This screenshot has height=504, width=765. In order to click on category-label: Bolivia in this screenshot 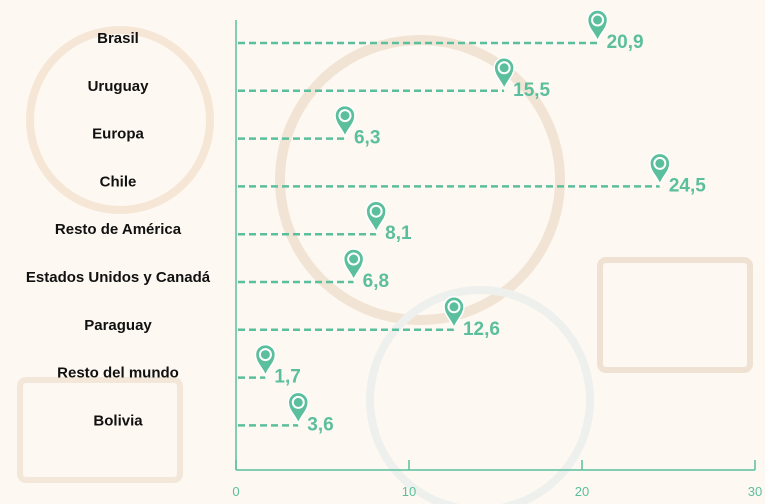, I will do `click(118, 420)`.